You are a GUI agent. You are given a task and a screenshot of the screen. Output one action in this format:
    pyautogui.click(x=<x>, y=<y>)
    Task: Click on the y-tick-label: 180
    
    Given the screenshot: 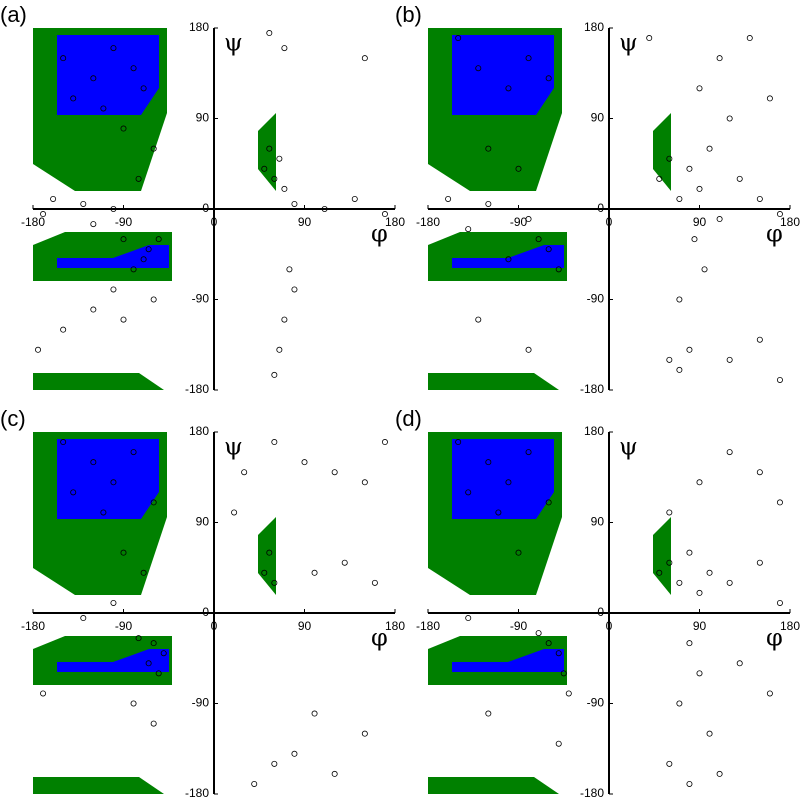 What is the action you would take?
    pyautogui.click(x=594, y=27)
    